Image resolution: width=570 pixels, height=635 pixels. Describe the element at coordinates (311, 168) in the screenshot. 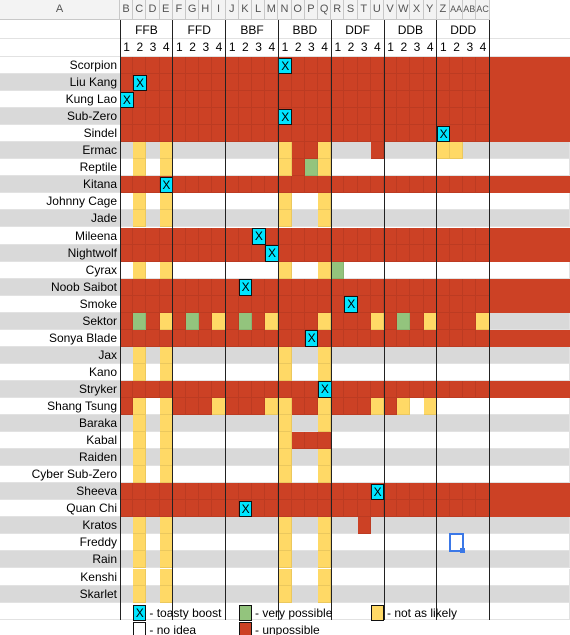

I see `very-possible-cell` at that location.